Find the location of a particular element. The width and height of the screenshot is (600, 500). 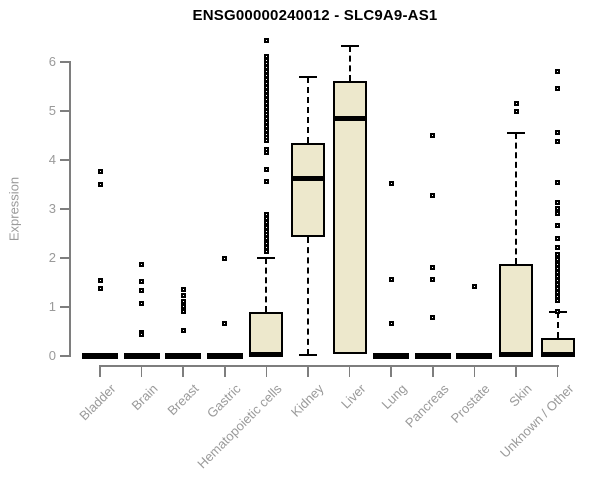

x-axis-line is located at coordinates (329, 366).